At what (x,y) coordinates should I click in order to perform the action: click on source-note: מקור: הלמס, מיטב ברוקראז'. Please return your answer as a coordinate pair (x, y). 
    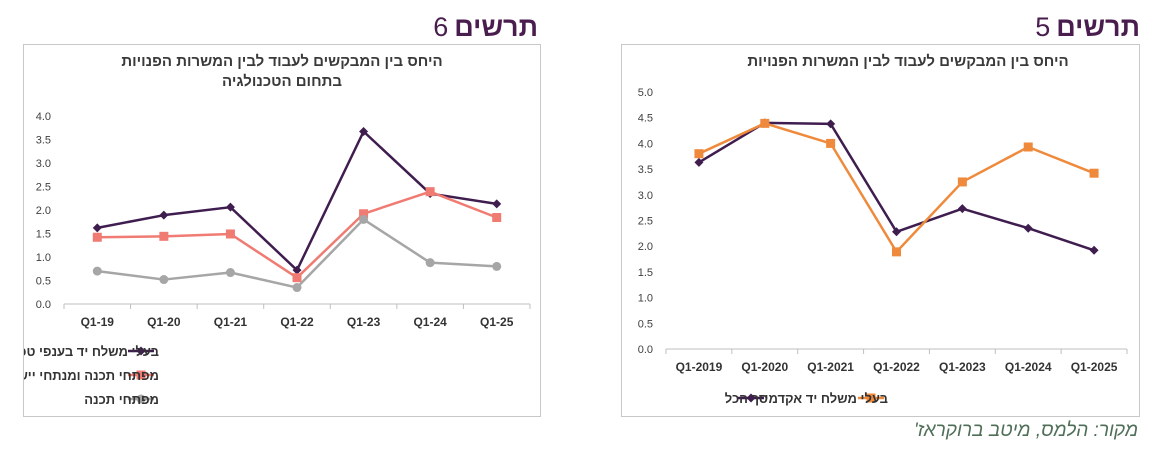
    Looking at the image, I should click on (1025, 430).